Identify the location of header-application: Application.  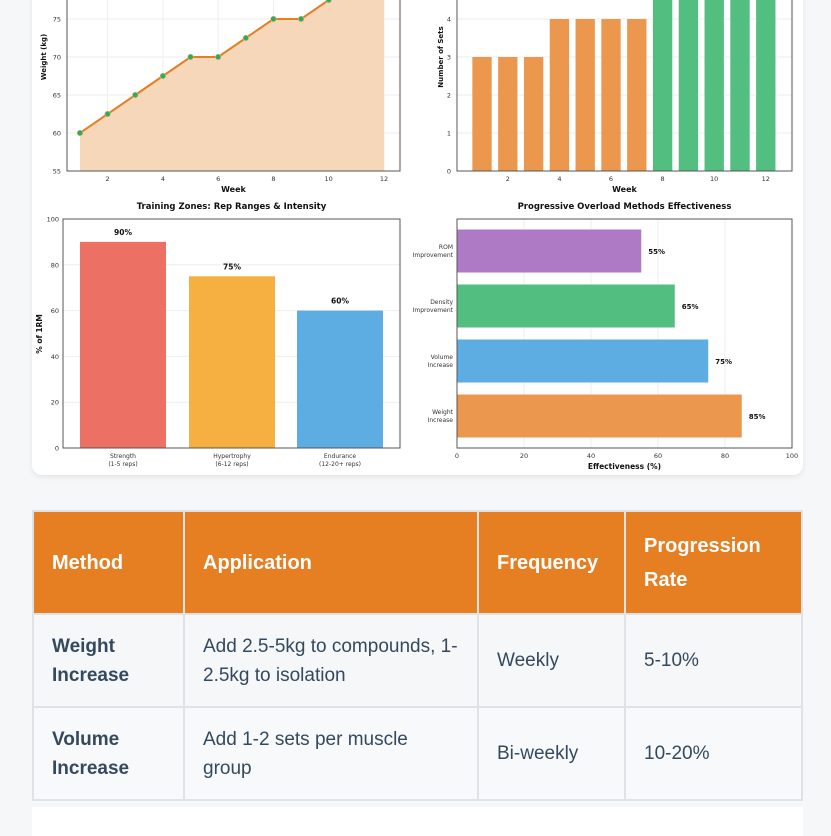
(331, 562).